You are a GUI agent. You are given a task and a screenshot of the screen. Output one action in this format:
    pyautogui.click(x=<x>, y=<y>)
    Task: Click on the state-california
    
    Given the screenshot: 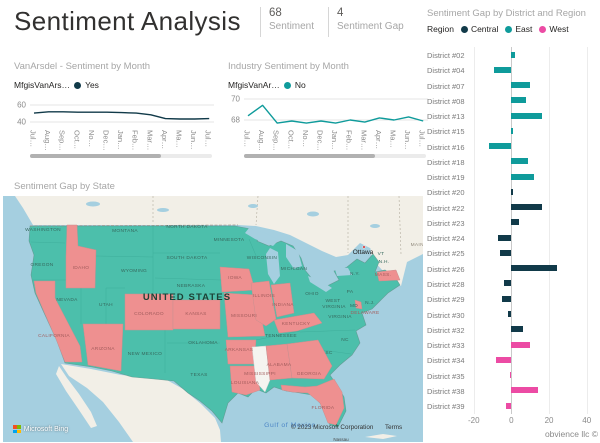 What is the action you would take?
    pyautogui.click(x=58, y=321)
    